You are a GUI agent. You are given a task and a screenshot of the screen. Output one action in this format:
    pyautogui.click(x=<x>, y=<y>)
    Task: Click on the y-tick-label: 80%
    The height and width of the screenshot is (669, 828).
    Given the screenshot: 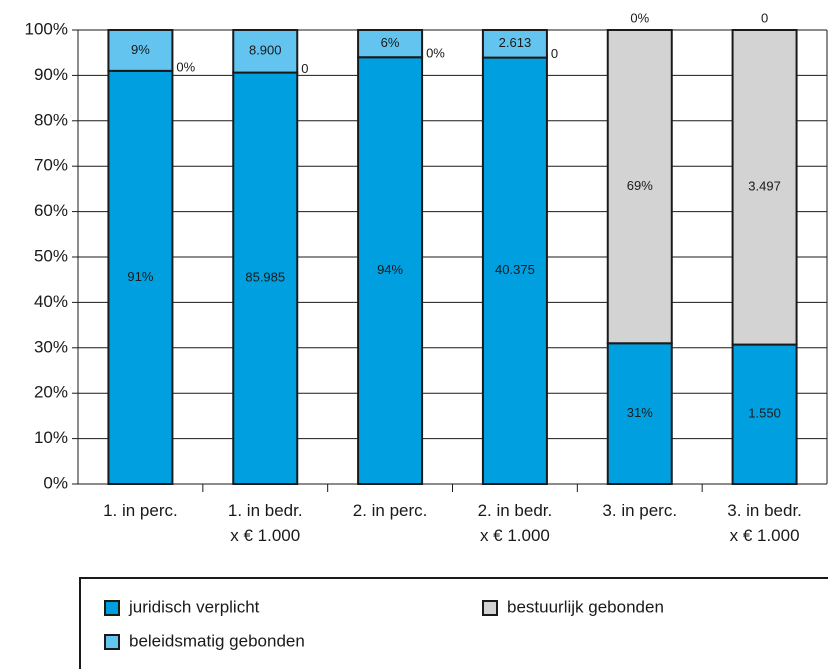 What is the action you would take?
    pyautogui.click(x=51, y=119)
    